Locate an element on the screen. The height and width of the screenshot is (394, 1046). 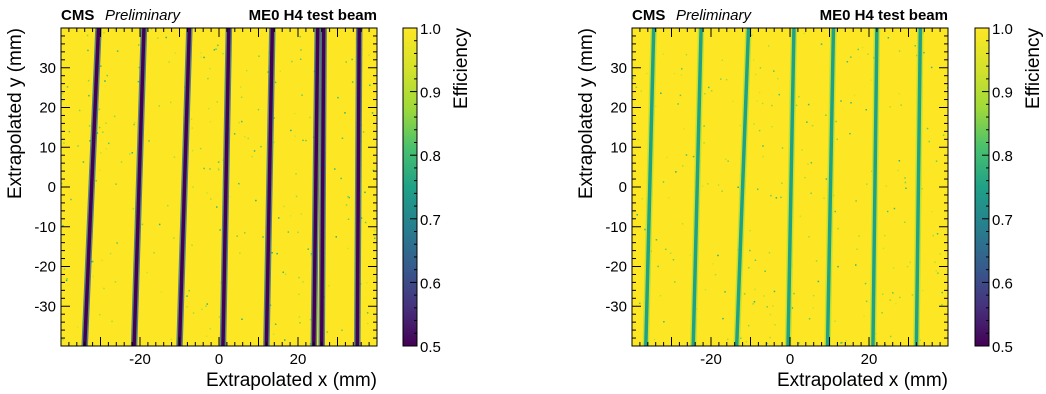
colorbar-tick-label: 0.8 is located at coordinates (430, 156).